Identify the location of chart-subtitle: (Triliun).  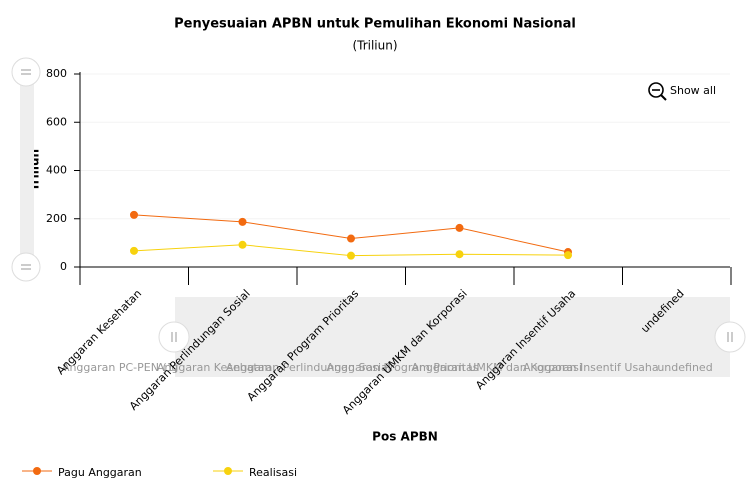
(374, 46).